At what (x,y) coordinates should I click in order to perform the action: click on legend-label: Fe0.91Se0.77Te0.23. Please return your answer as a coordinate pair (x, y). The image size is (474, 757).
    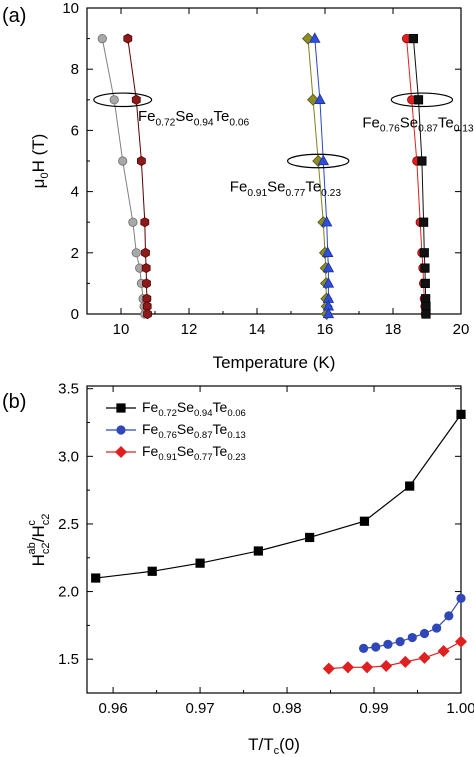
    Looking at the image, I should click on (194, 453).